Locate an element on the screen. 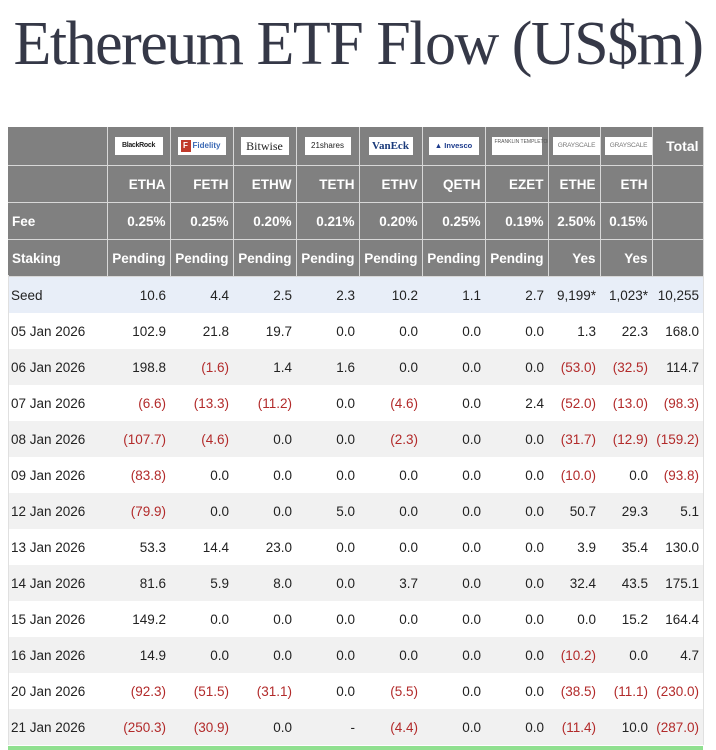 The height and width of the screenshot is (750, 716). flow-cell: (11.4) is located at coordinates (574, 727).